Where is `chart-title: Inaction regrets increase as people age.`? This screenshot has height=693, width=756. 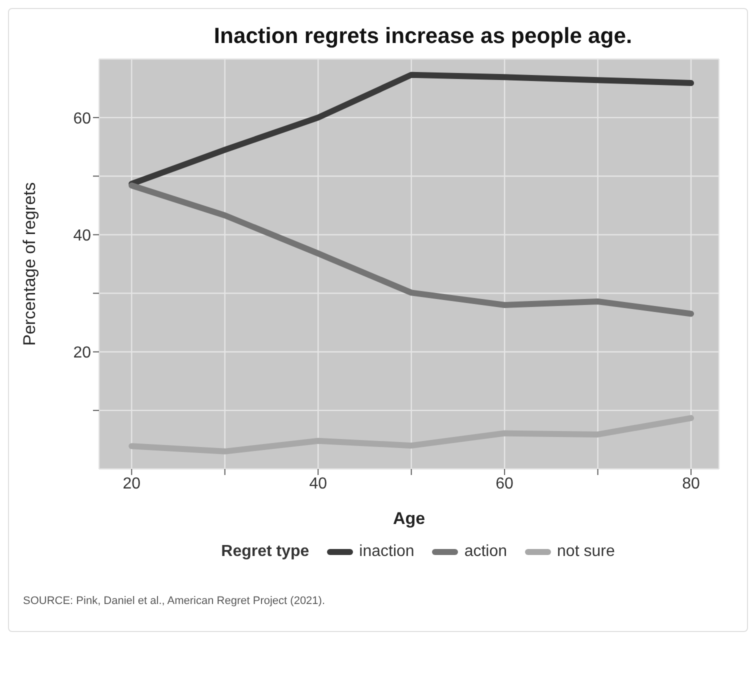 chart-title: Inaction regrets increase as people age. is located at coordinates (423, 35).